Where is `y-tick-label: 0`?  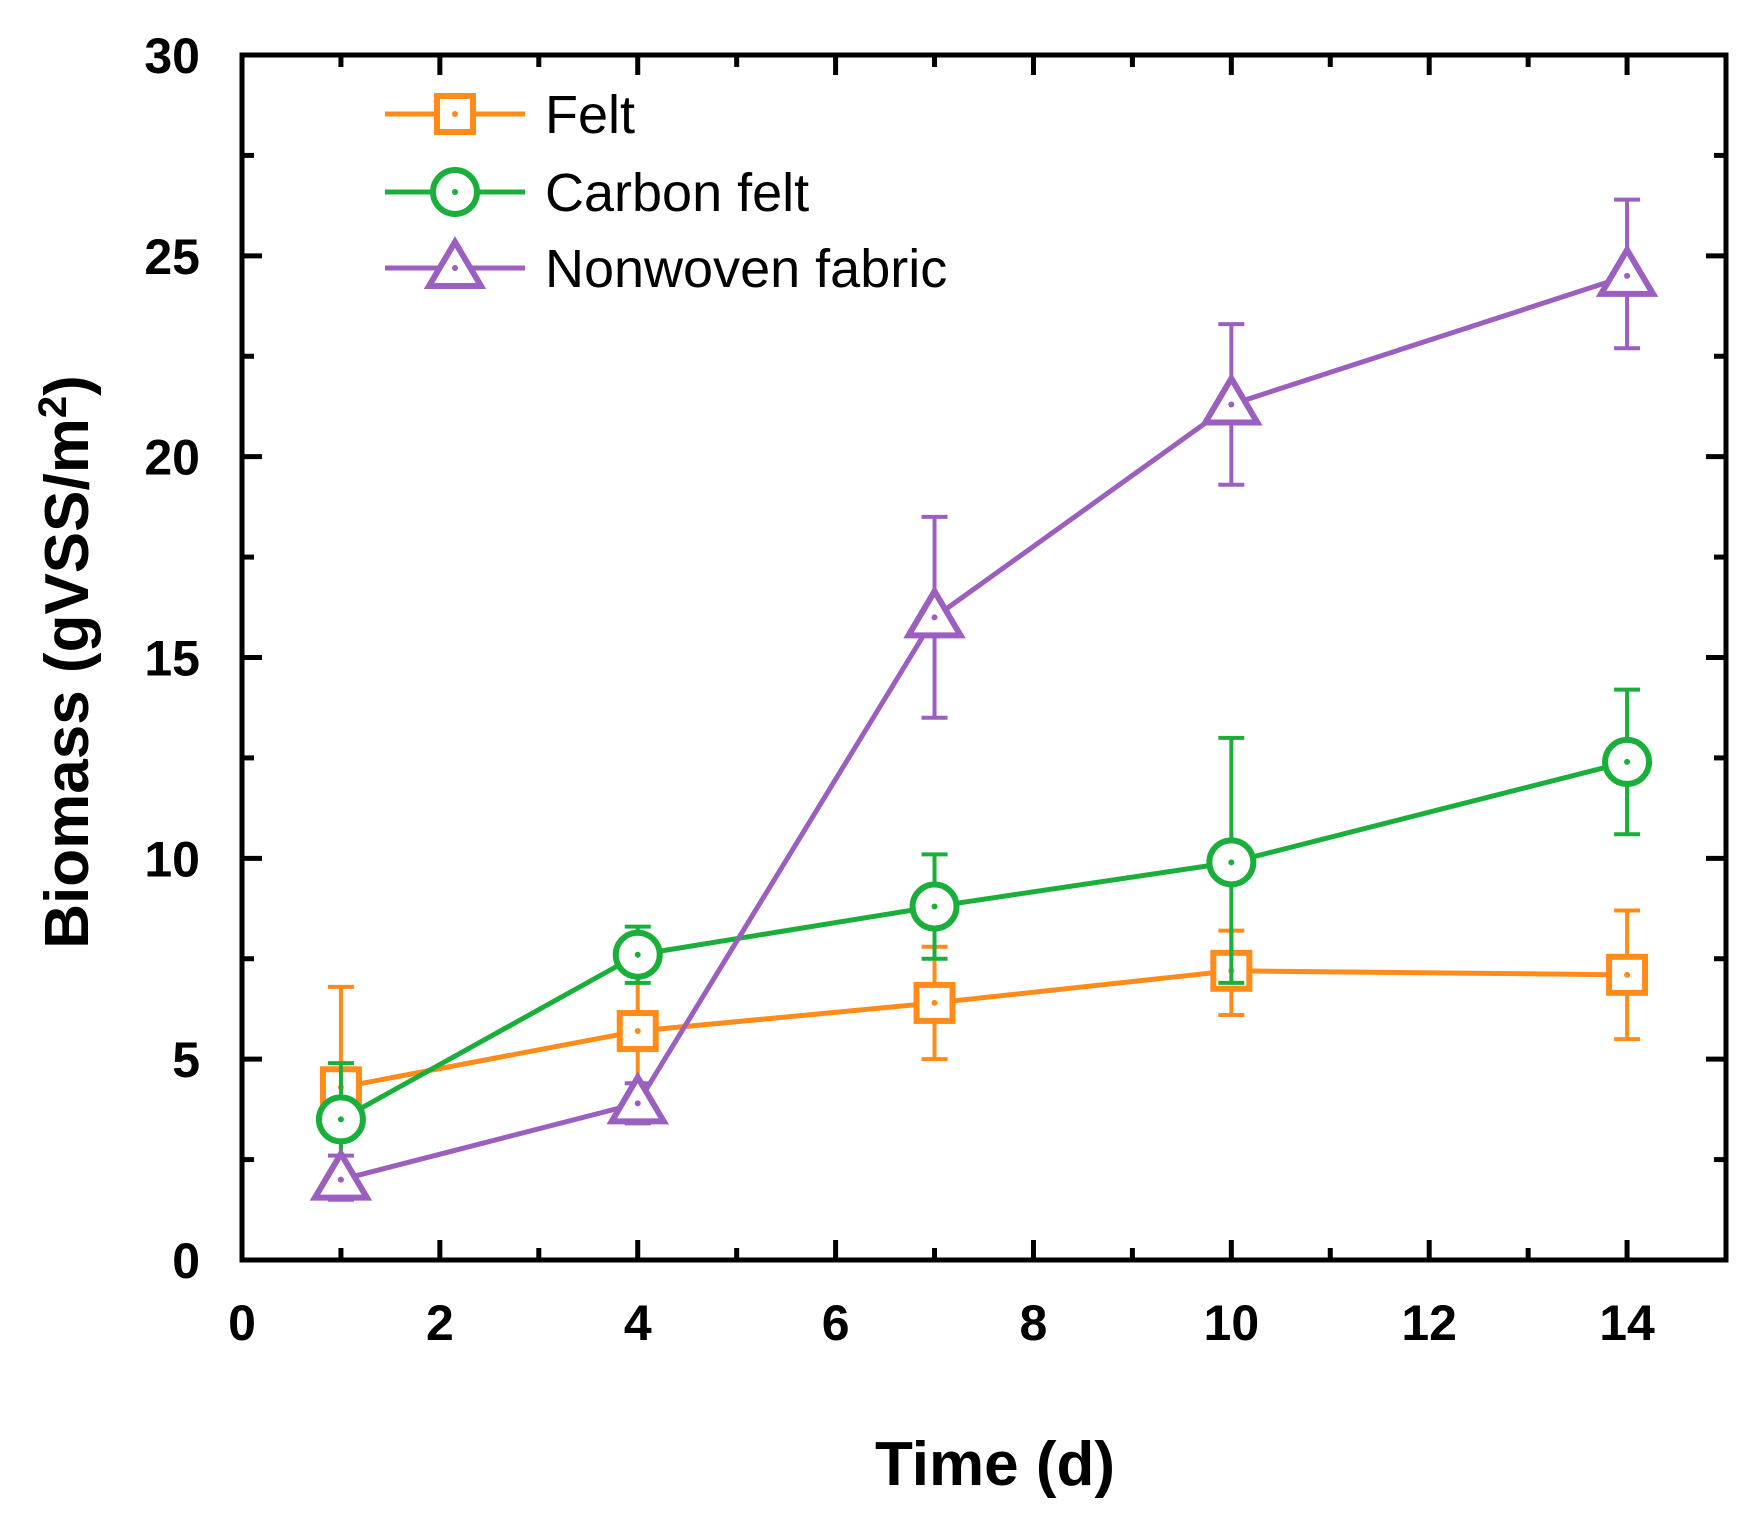 y-tick-label: 0 is located at coordinates (186, 1261).